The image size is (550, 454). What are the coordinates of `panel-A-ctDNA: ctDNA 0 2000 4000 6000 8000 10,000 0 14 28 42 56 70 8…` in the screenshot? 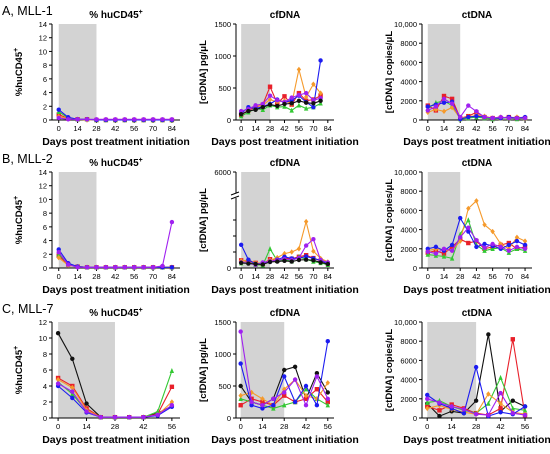 It's located at (467, 79).